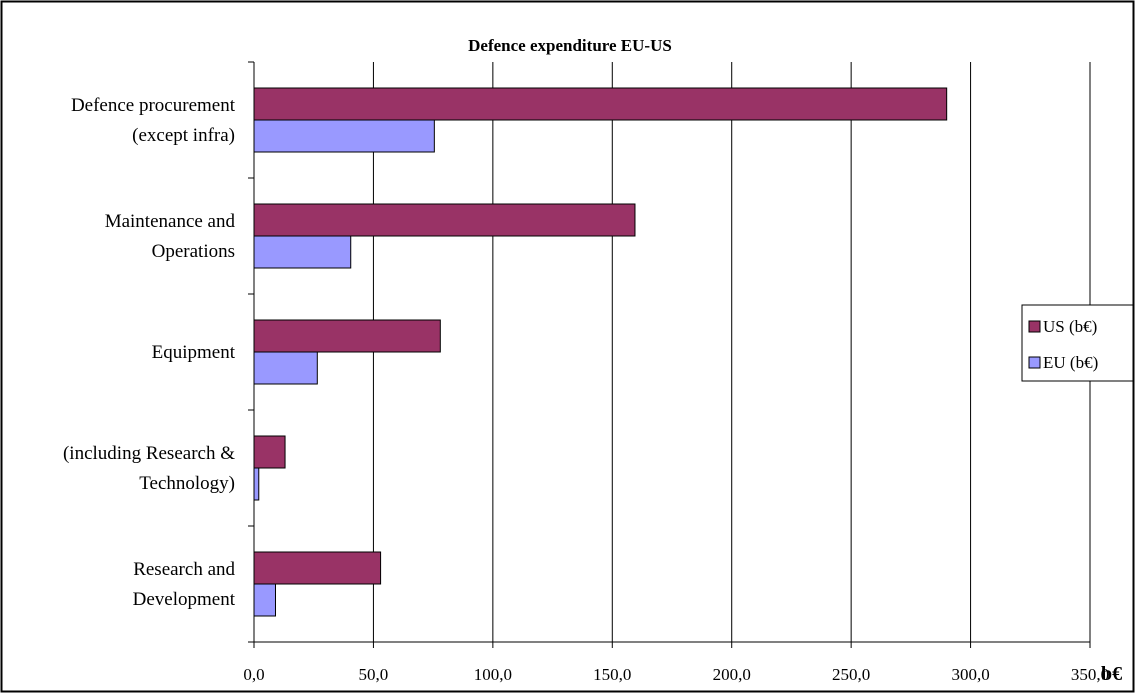 The image size is (1135, 693). Describe the element at coordinates (1034, 362) in the screenshot. I see `legend-swatch-eu` at that location.